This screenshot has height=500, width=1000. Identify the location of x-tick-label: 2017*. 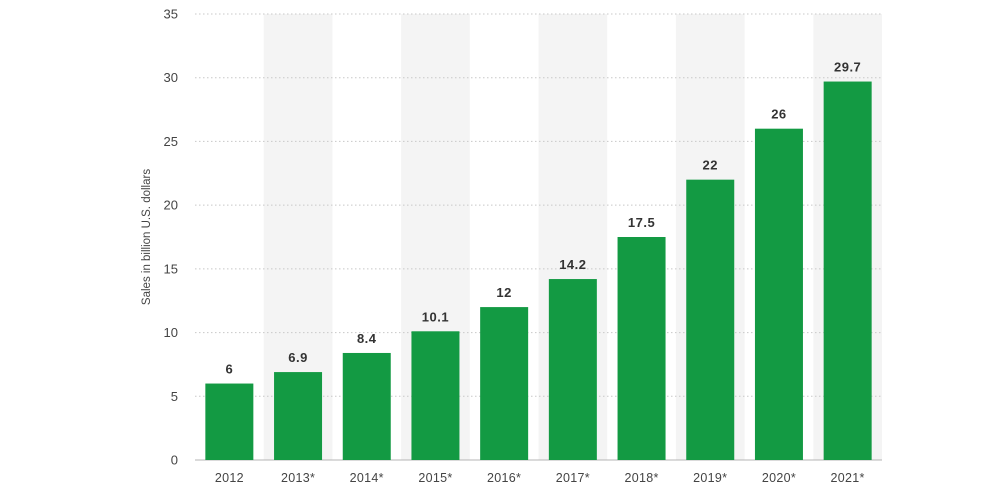
(573, 478).